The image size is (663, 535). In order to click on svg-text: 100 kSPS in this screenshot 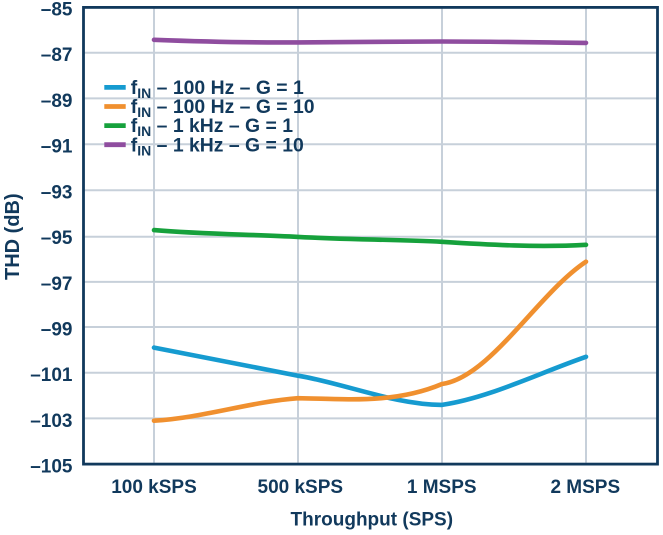, I will do `click(154, 487)`.